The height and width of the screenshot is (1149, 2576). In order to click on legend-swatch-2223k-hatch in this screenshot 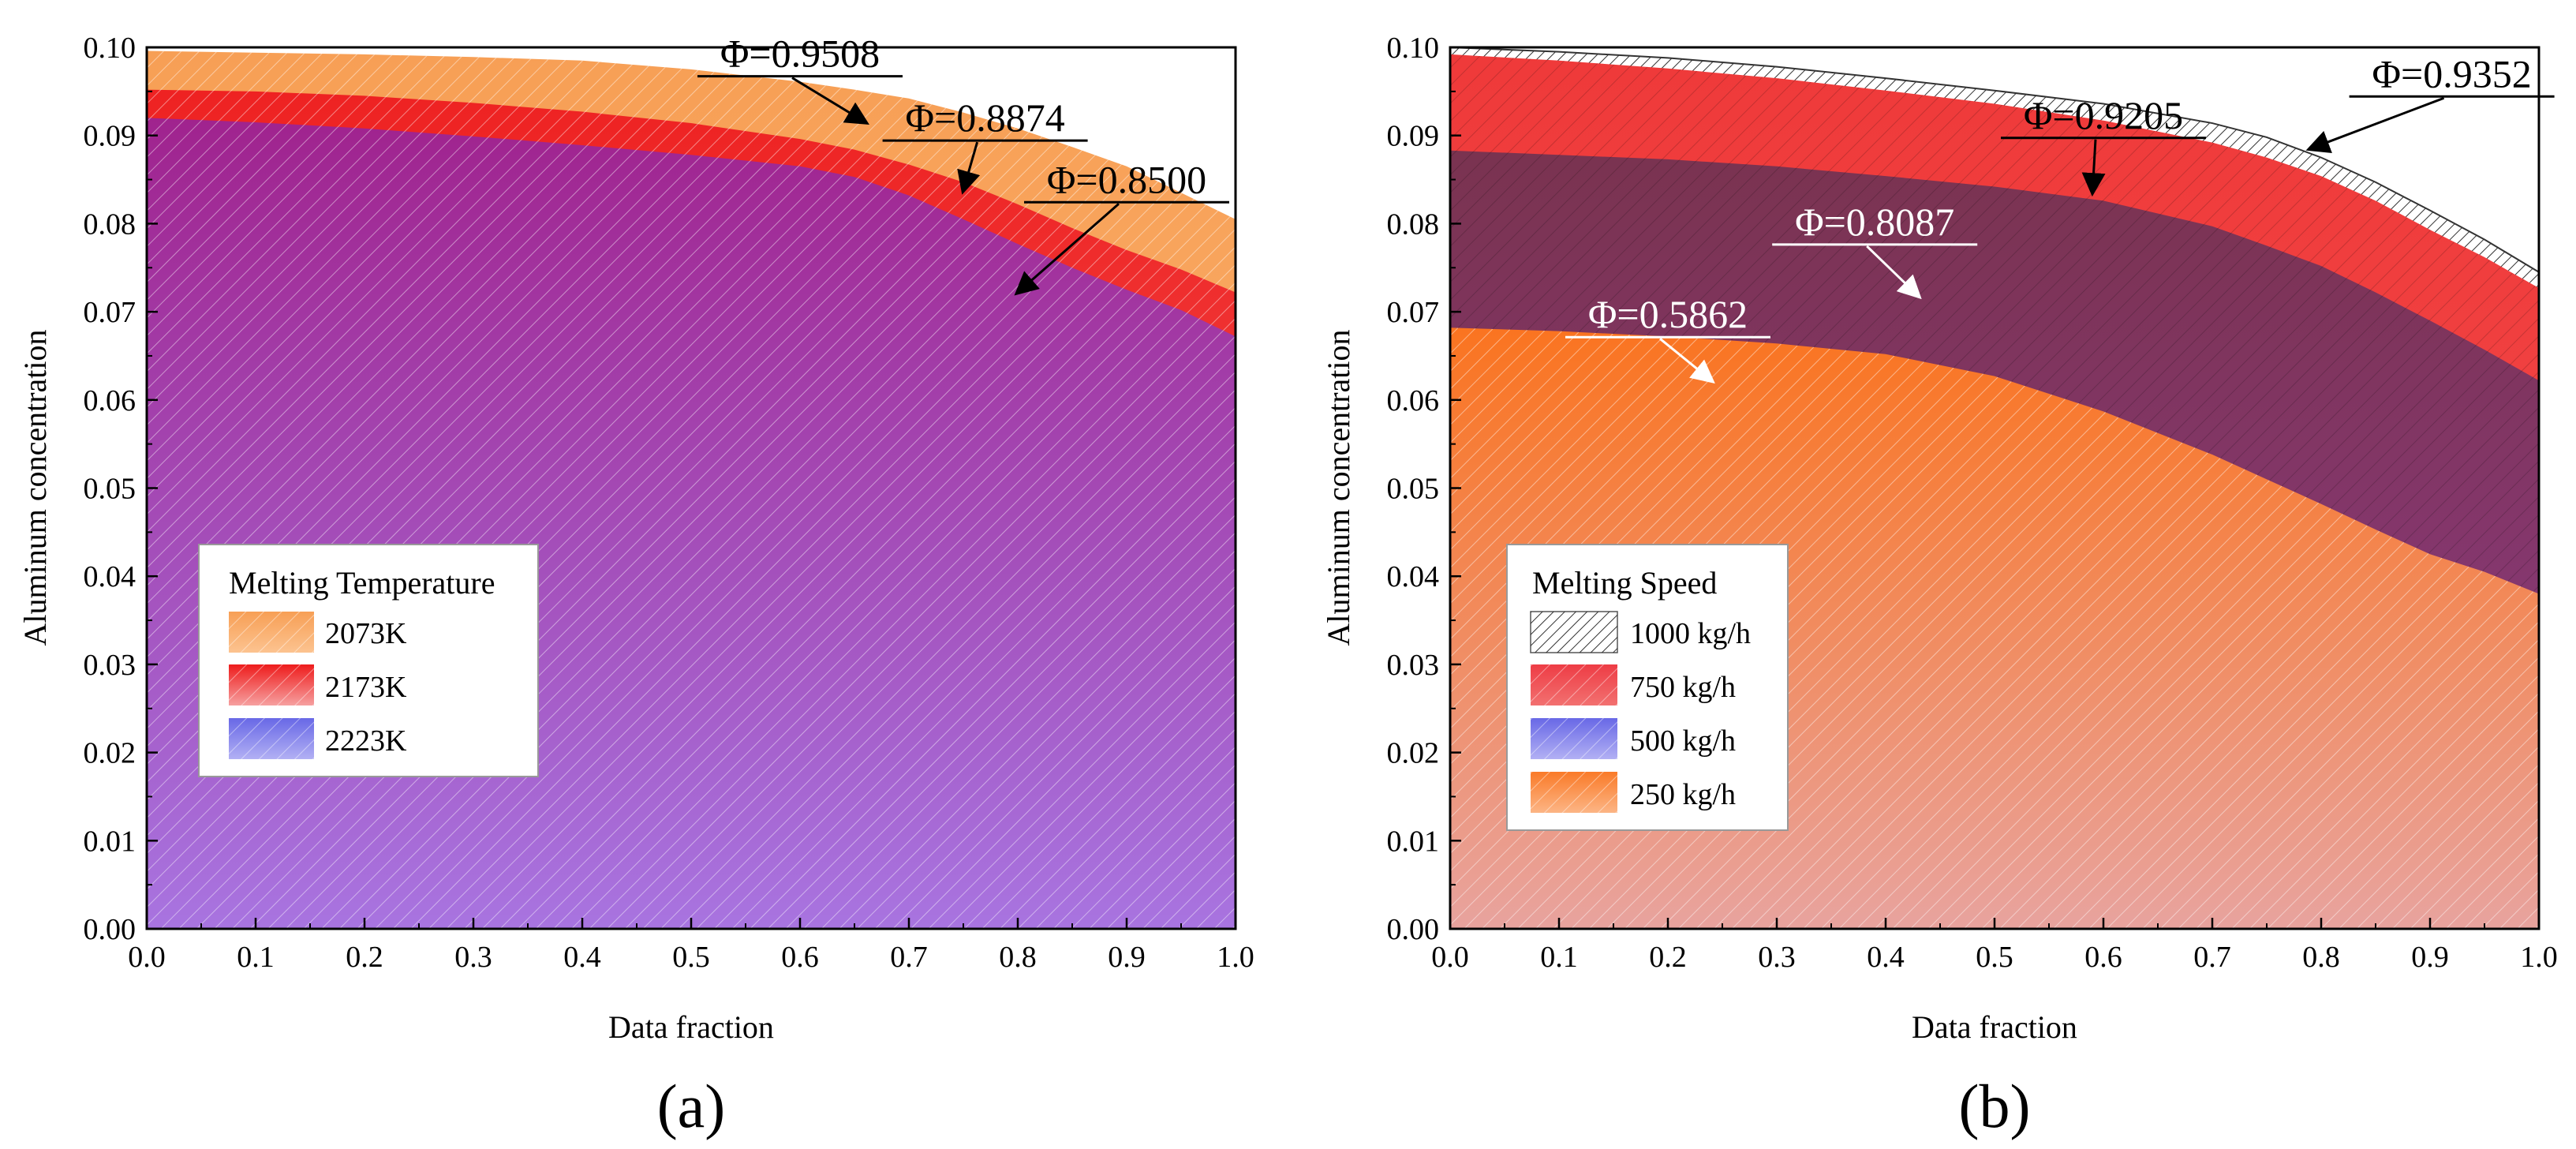, I will do `click(271, 738)`.